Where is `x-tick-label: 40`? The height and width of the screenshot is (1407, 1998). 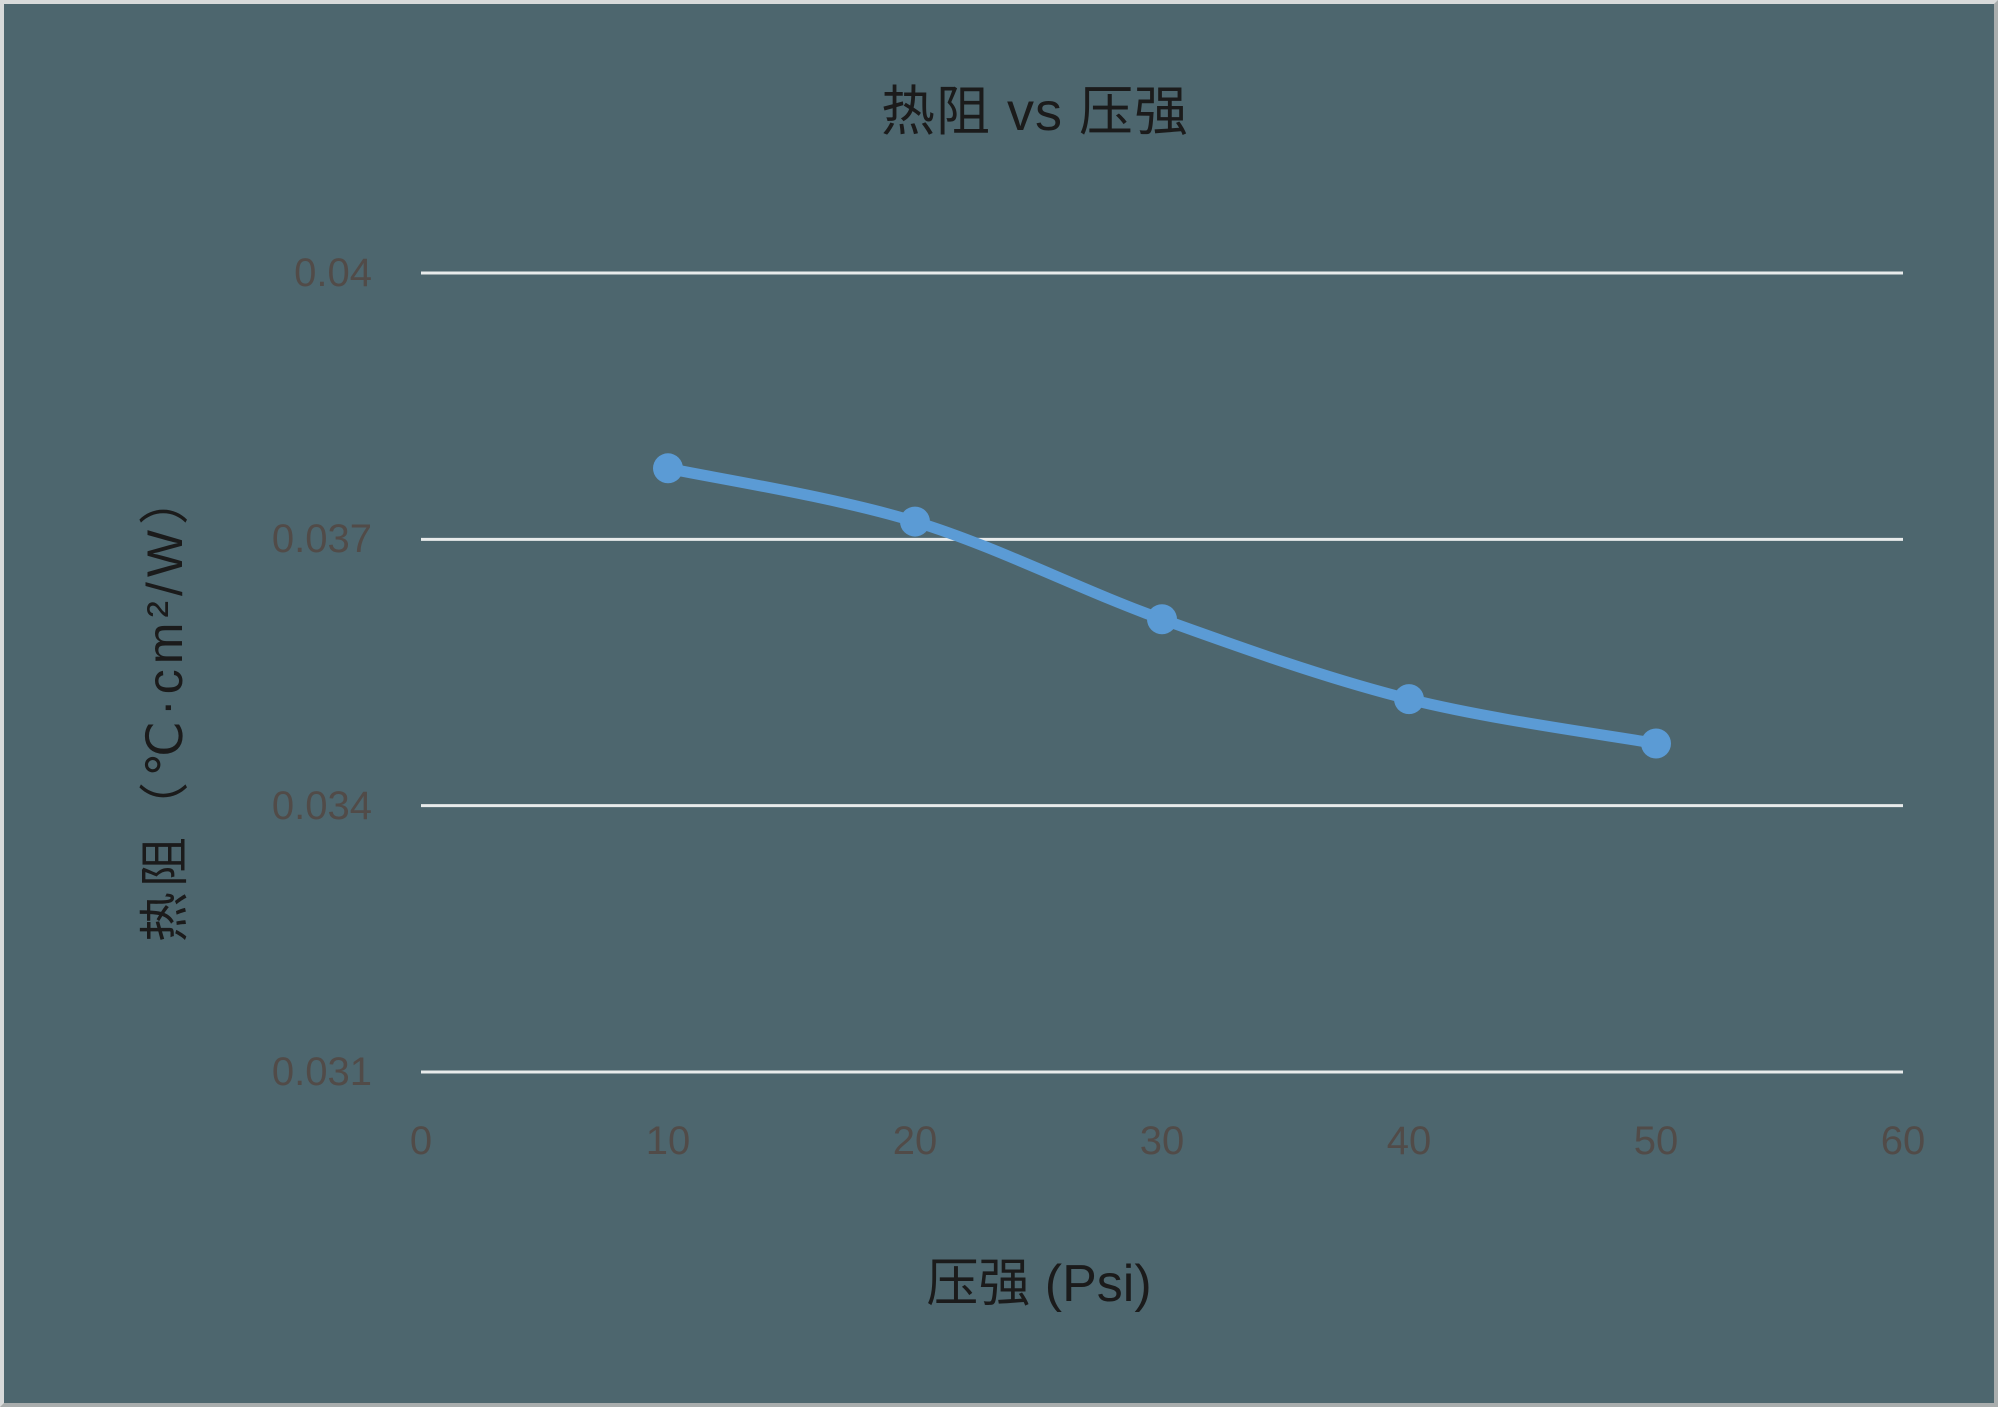 x-tick-label: 40 is located at coordinates (1409, 1141).